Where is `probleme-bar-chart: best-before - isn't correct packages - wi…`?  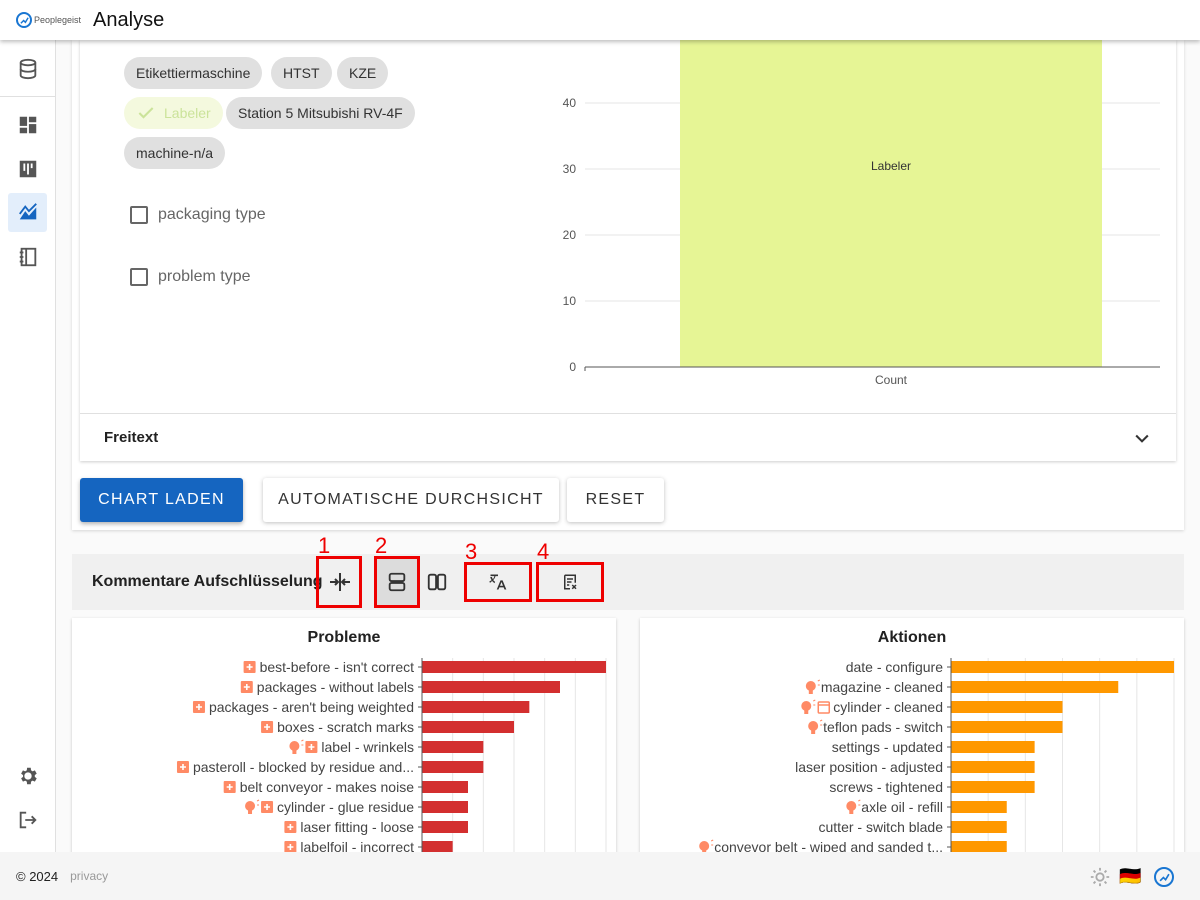 probleme-bar-chart: best-before - isn't correct packages - wi… is located at coordinates (391, 758).